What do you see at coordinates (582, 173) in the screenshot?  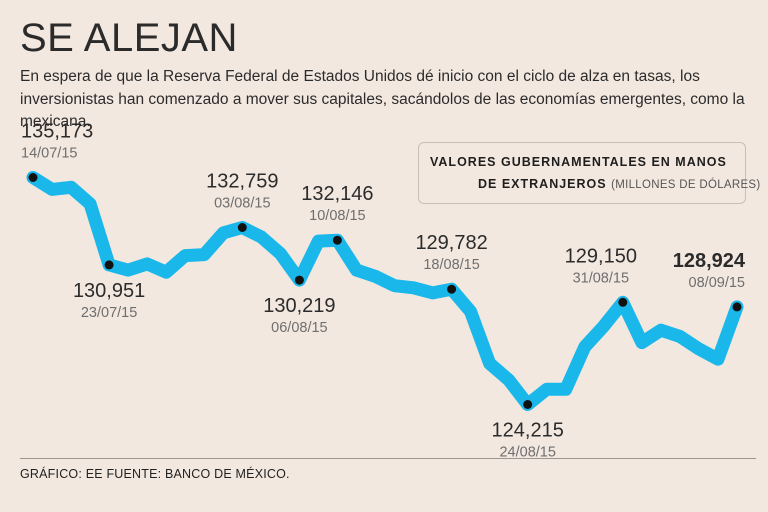 I see `legend-box` at bounding box center [582, 173].